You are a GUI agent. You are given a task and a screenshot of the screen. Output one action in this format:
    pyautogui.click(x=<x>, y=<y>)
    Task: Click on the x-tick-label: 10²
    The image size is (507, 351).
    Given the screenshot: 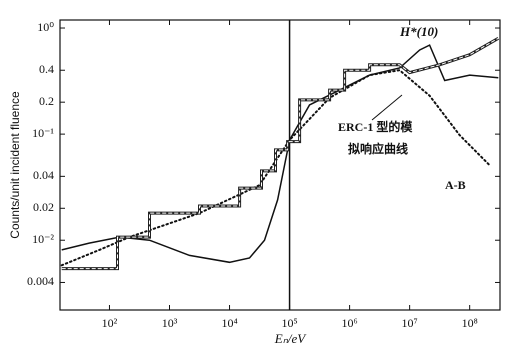 What is the action you would take?
    pyautogui.click(x=110, y=323)
    